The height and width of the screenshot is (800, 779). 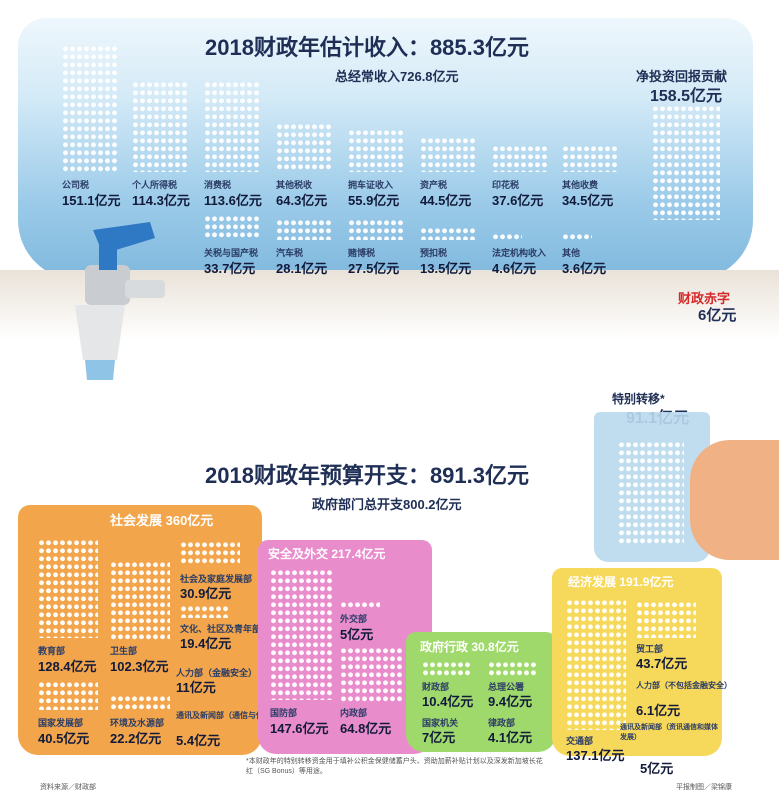 I want to click on nir-label: 净投资回报贡献, so click(x=682, y=76).